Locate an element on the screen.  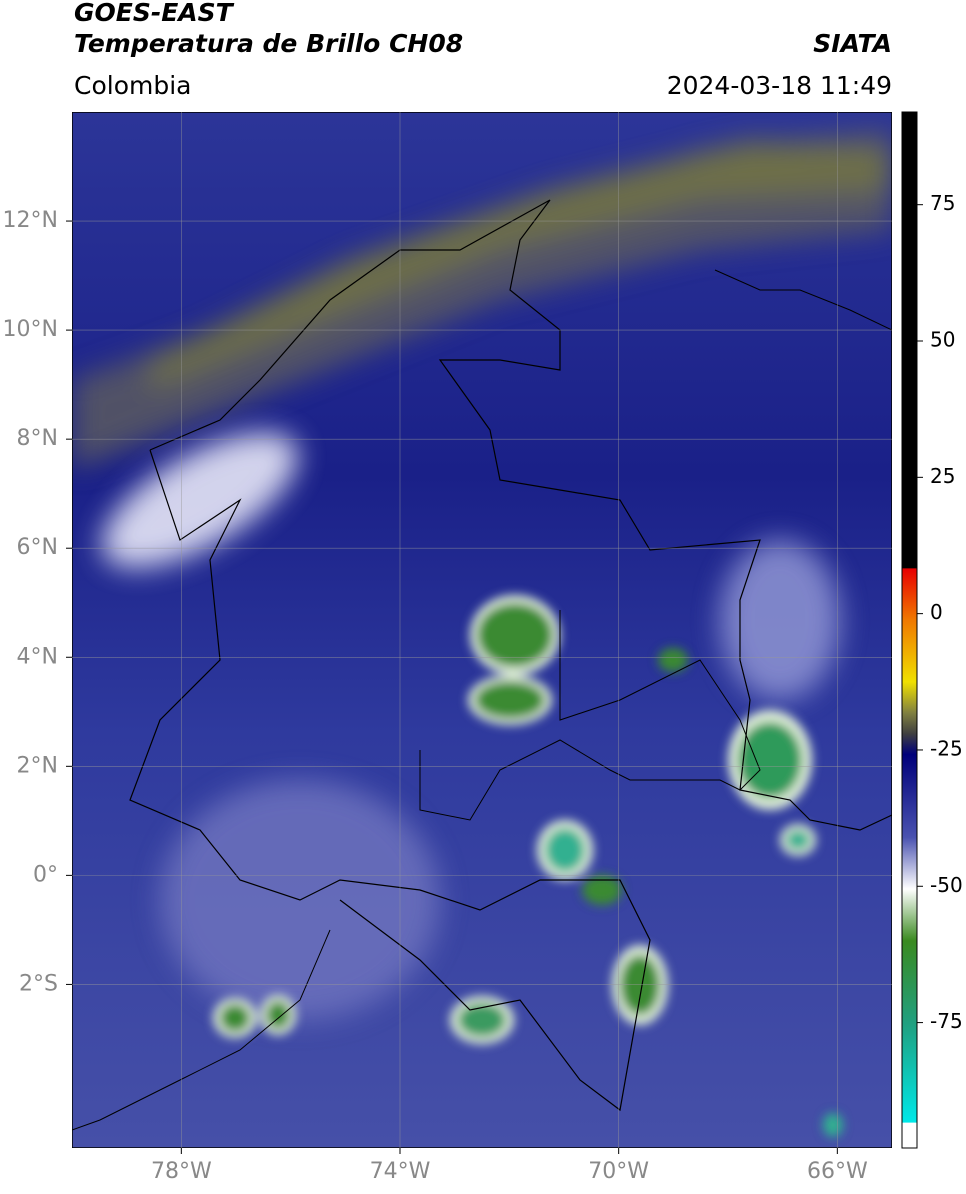
x-tick-label: 78°W is located at coordinates (181, 1171).